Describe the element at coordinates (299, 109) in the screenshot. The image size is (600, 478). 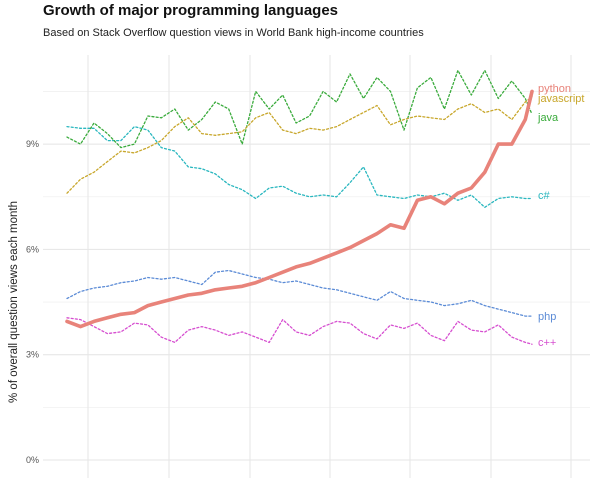
I see `series-line-java` at that location.